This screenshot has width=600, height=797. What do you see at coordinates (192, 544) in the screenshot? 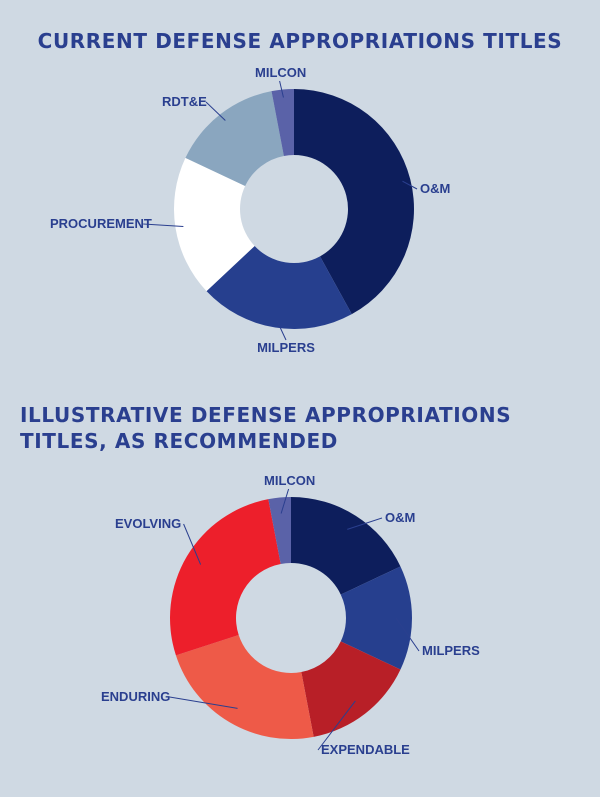
I see `leader-line-evolving` at bounding box center [192, 544].